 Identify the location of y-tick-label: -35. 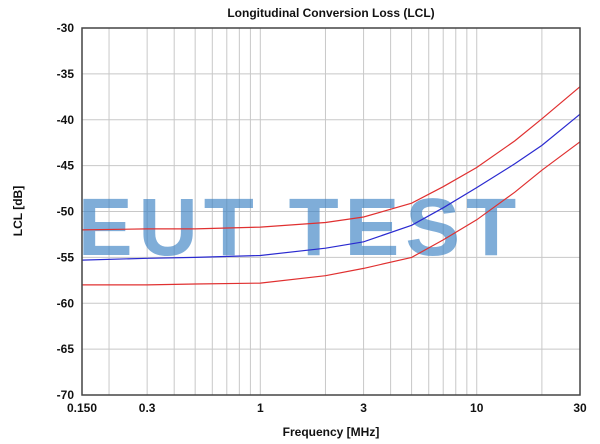
(66, 74).